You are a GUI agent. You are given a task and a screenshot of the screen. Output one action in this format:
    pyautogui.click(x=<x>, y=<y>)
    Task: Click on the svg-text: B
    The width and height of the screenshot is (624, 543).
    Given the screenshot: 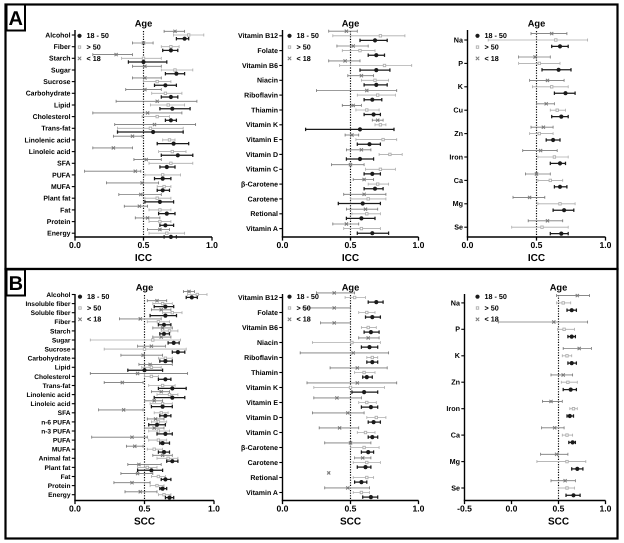 What is the action you would take?
    pyautogui.click(x=16, y=284)
    